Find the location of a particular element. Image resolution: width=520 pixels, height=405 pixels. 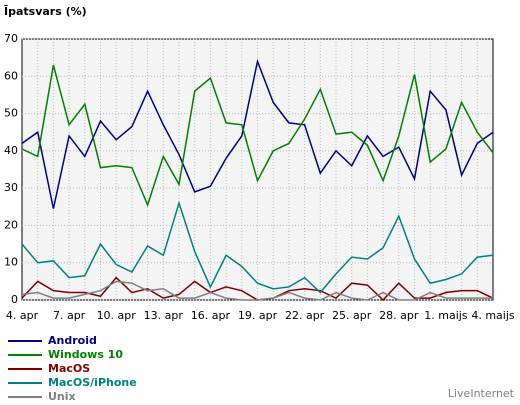

legend-label: Android is located at coordinates (72, 340).